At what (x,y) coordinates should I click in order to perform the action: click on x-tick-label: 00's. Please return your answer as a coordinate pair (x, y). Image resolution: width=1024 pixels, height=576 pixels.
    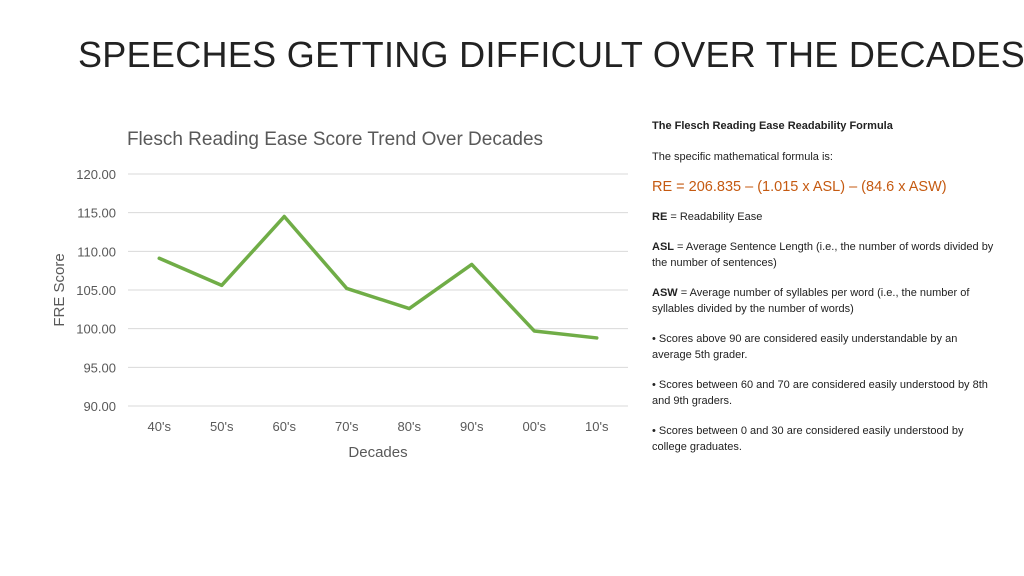
    Looking at the image, I should click on (535, 426).